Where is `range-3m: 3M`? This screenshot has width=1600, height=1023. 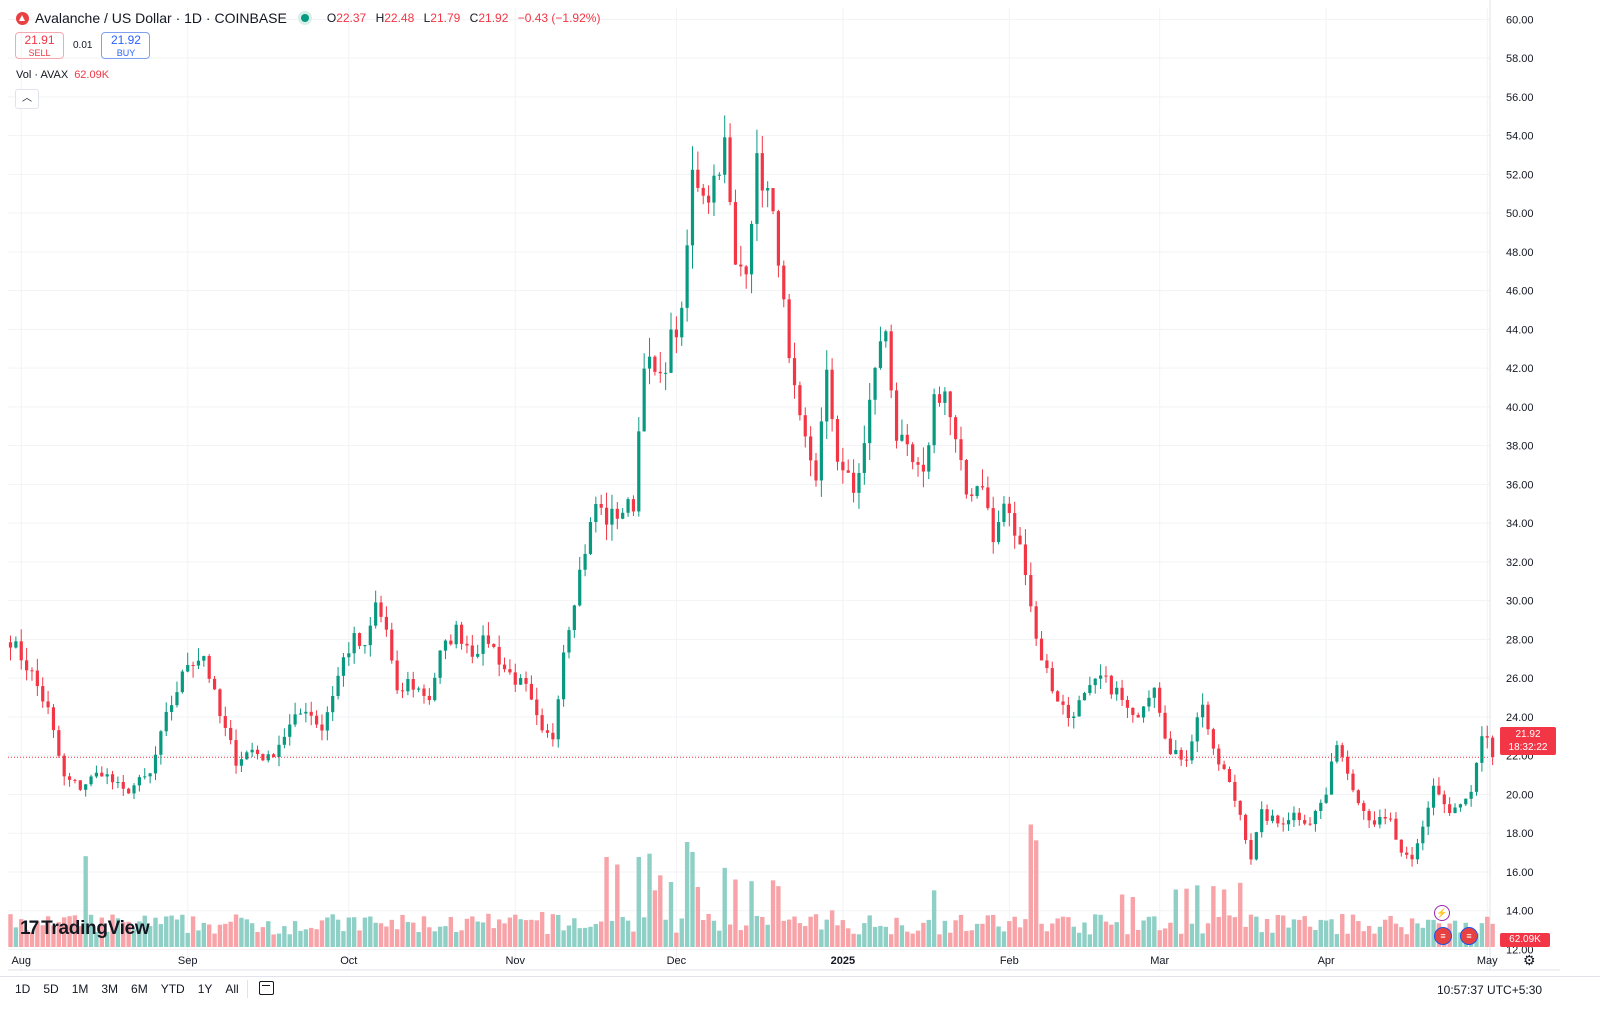
range-3m: 3M is located at coordinates (110, 989).